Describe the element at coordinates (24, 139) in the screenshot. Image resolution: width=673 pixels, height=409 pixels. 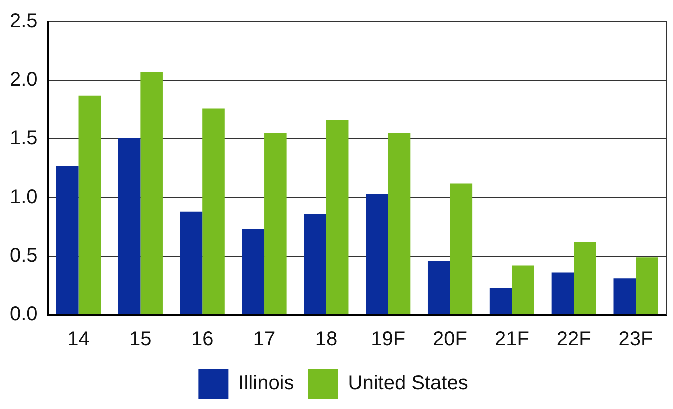
I see `y-tick-label: 1.5` at that location.